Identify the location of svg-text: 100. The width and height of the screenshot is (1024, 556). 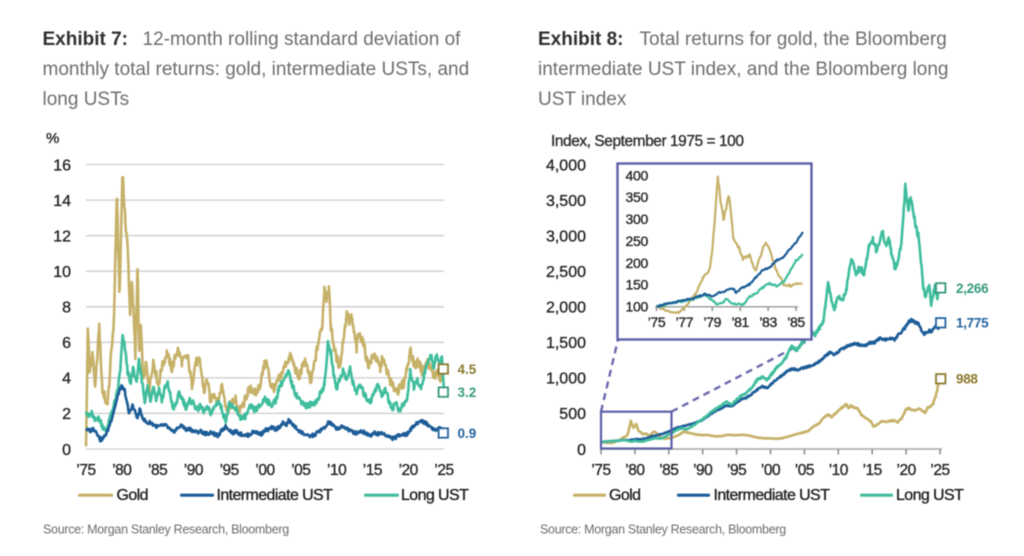
(637, 307).